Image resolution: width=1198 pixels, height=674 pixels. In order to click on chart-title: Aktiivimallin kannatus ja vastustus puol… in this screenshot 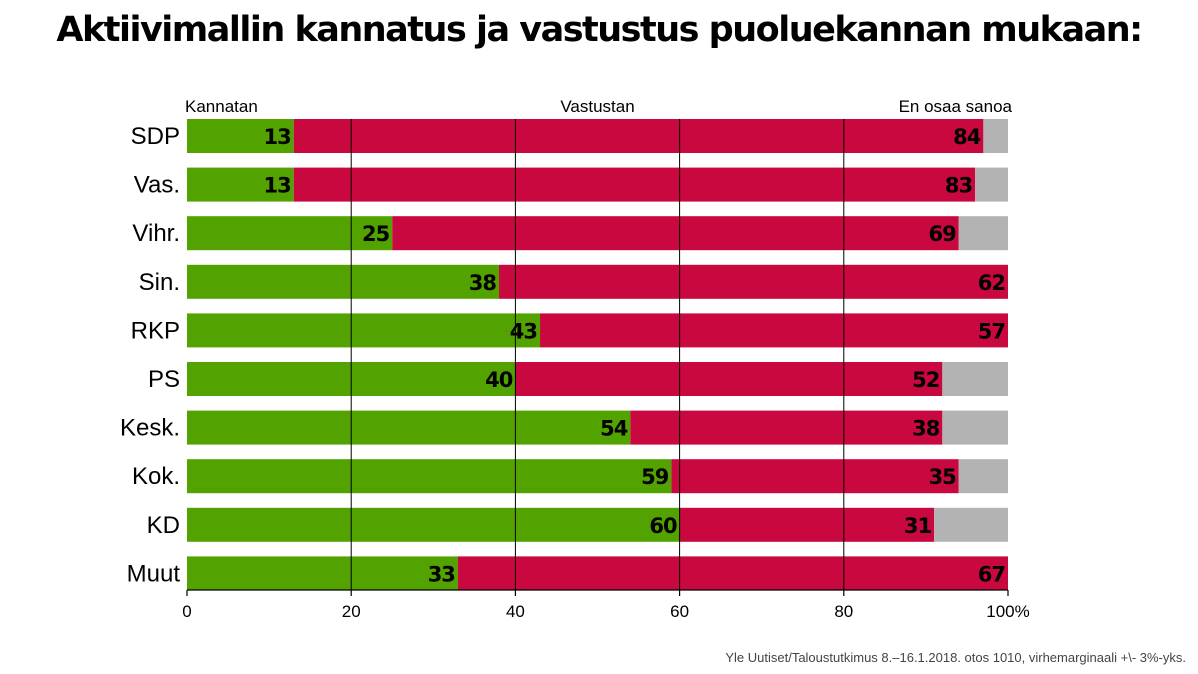, I will do `click(599, 30)`.